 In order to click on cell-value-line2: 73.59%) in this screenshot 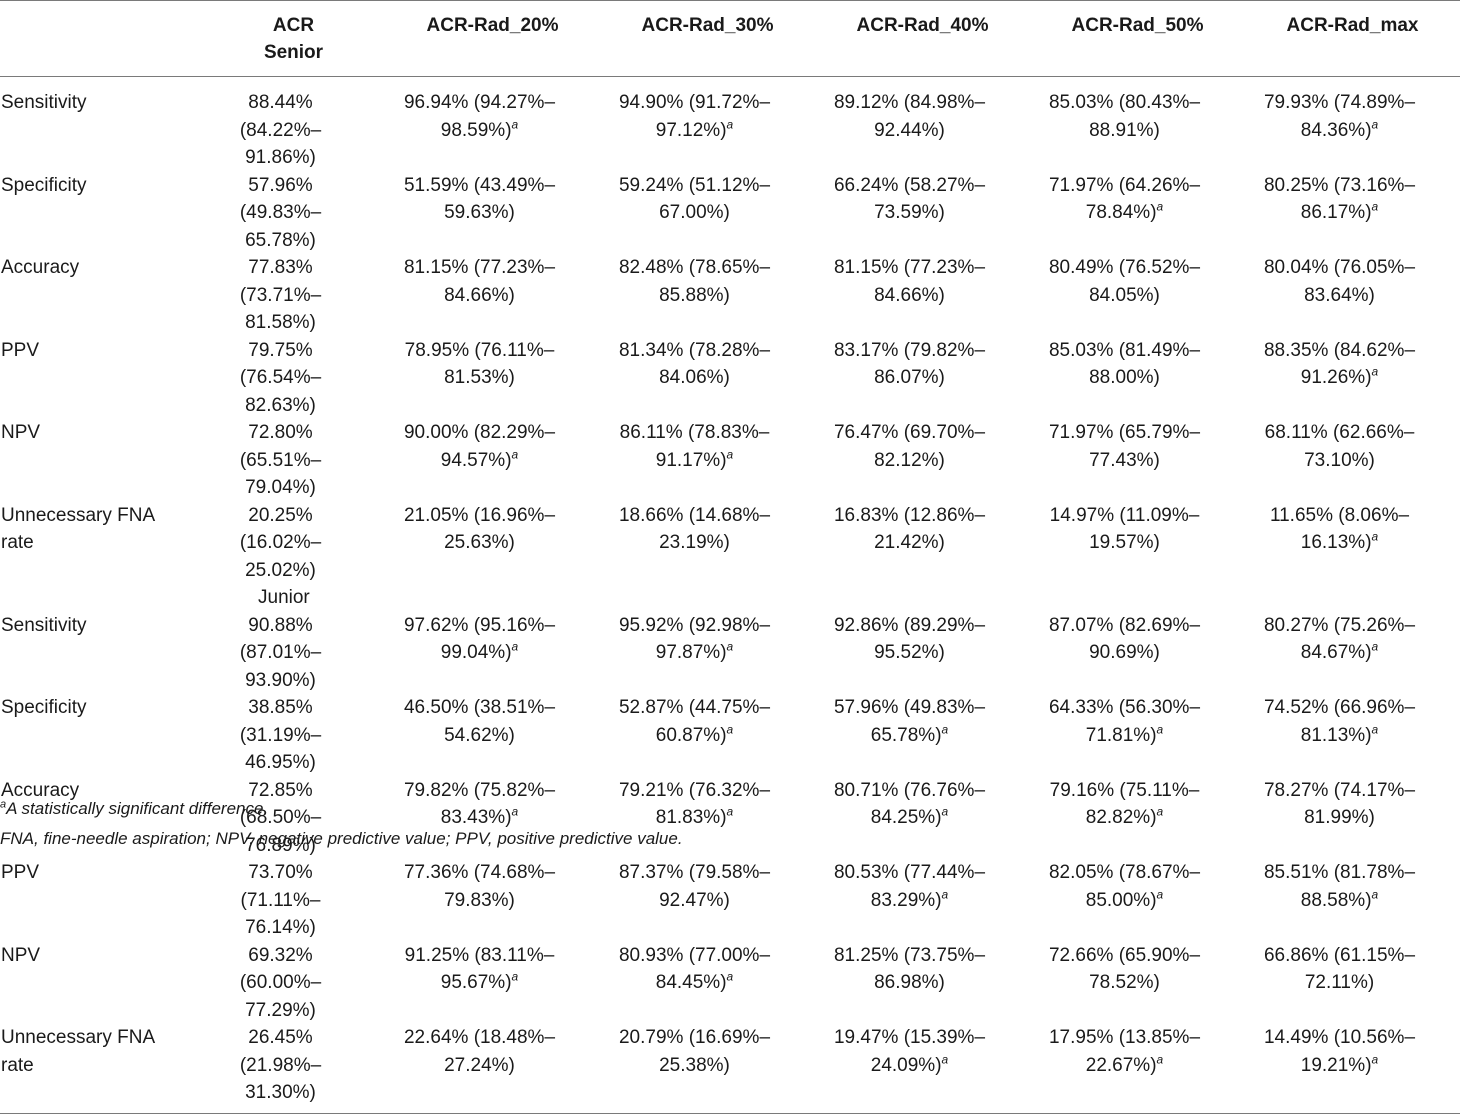, I will do `click(909, 212)`.